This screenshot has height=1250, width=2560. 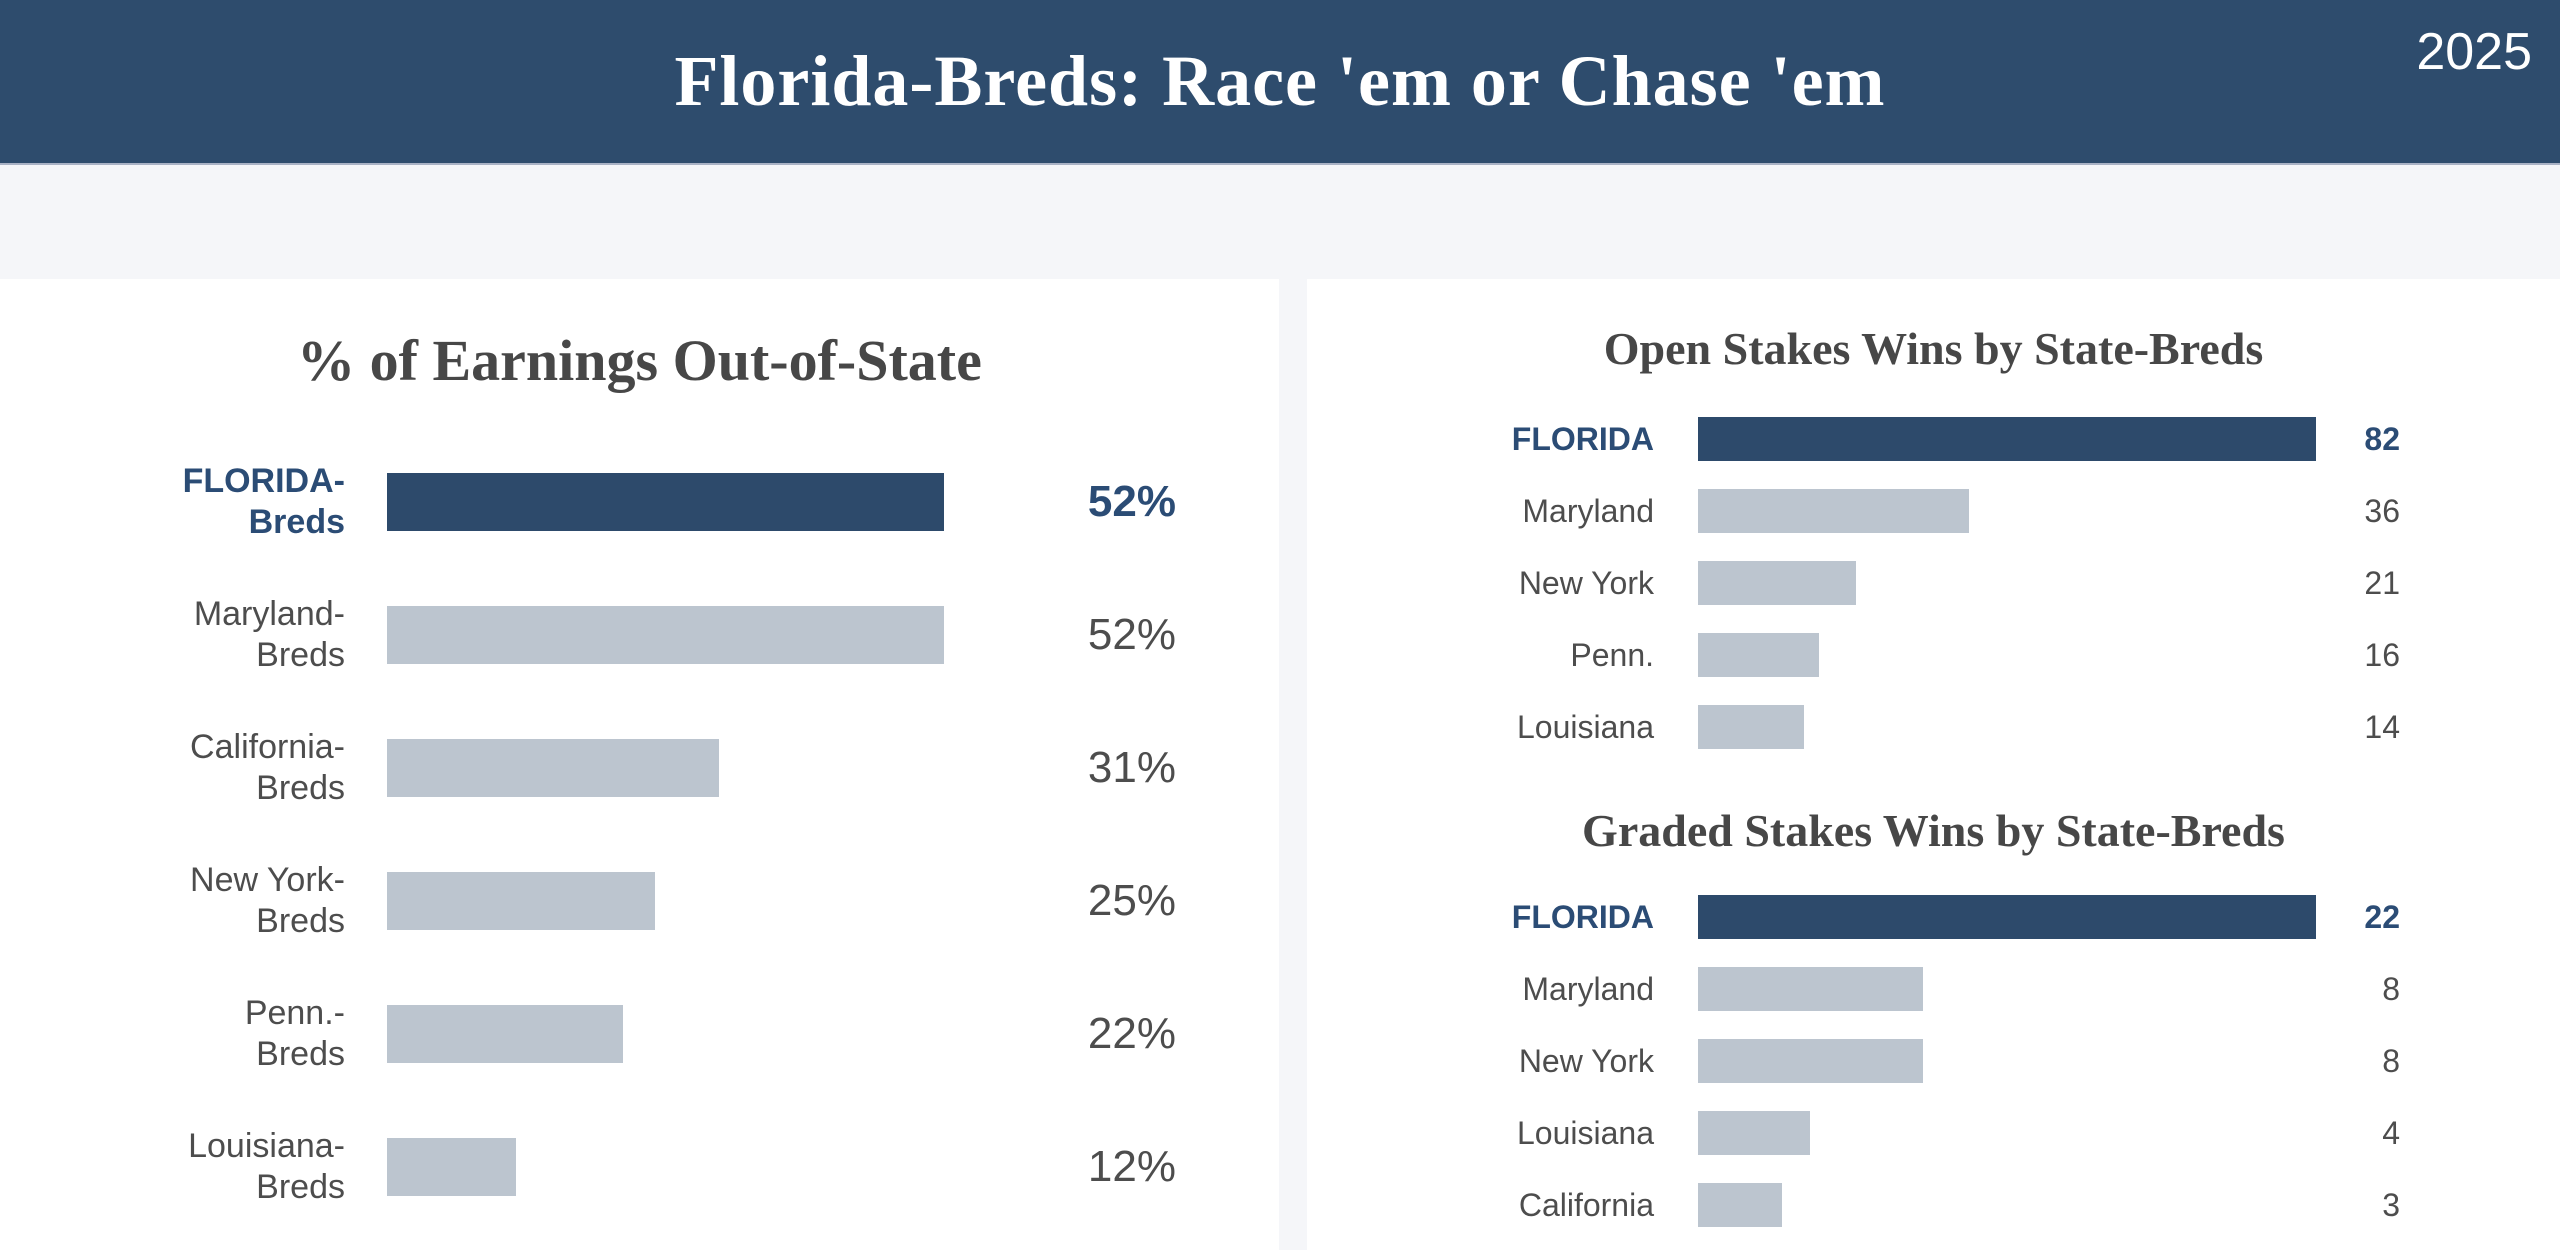 I want to click on category-label: Penn.- Breds, so click(x=294, y=1033).